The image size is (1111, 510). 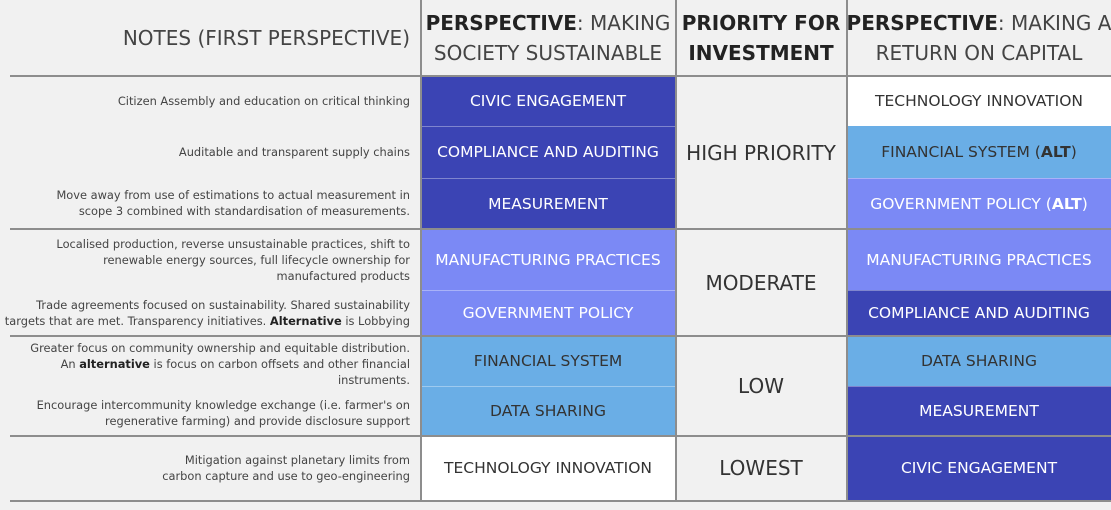 What do you see at coordinates (847, 250) in the screenshot?
I see `grid-line-col3` at bounding box center [847, 250].